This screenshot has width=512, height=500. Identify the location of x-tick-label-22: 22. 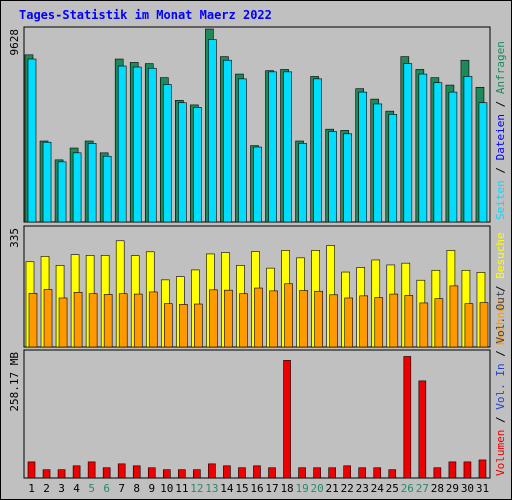
(347, 488).